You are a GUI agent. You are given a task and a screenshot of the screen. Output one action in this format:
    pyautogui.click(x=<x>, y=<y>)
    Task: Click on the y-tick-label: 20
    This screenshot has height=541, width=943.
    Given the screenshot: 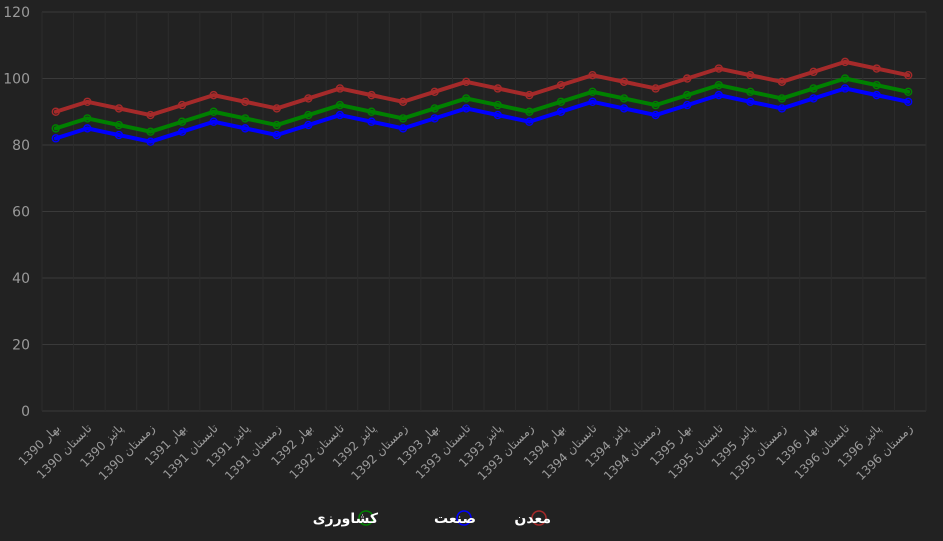 What is the action you would take?
    pyautogui.click(x=21, y=346)
    